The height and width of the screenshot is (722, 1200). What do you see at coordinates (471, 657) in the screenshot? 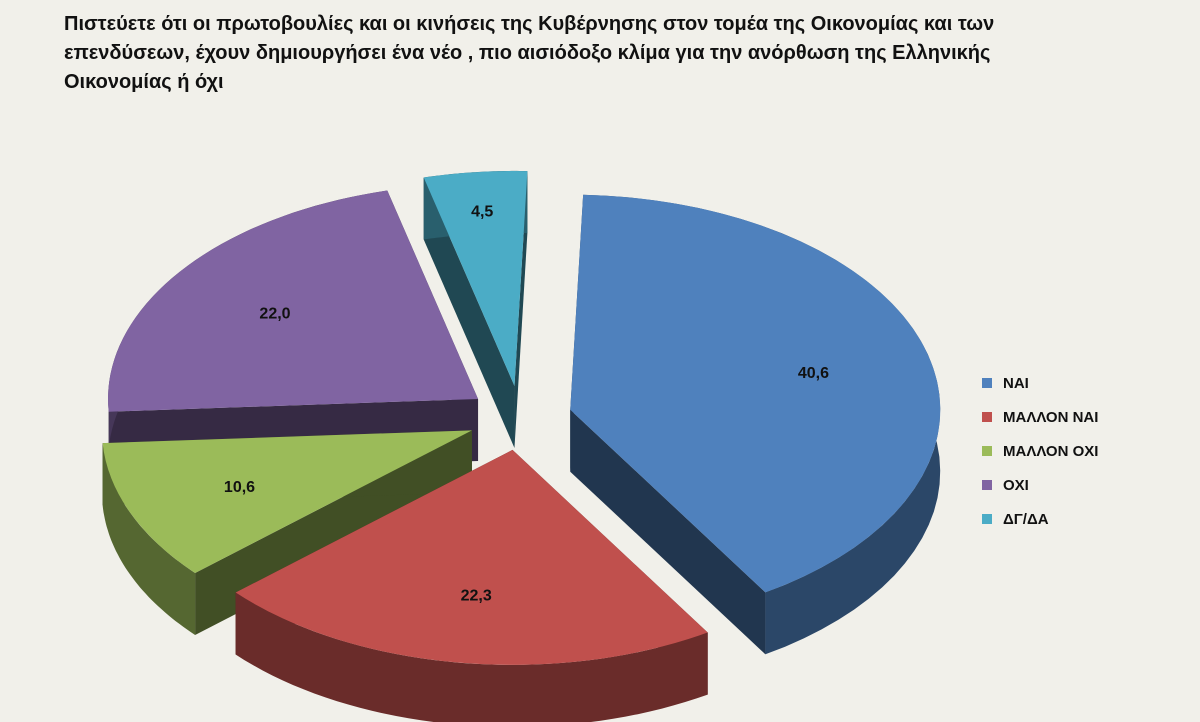
I see `slice-rim-mallon-nai` at bounding box center [471, 657].